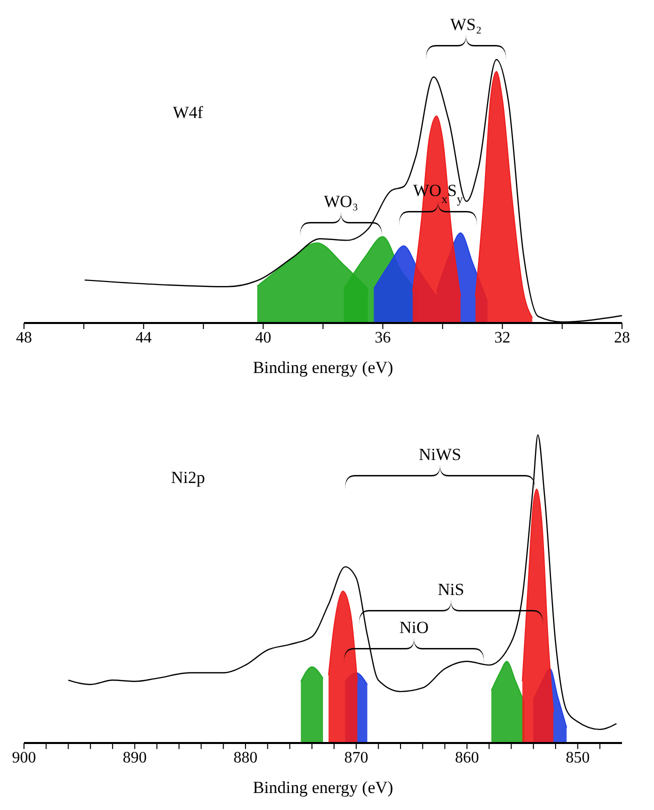 The height and width of the screenshot is (810, 654). I want to click on x-tick-label: 900, so click(24, 757).